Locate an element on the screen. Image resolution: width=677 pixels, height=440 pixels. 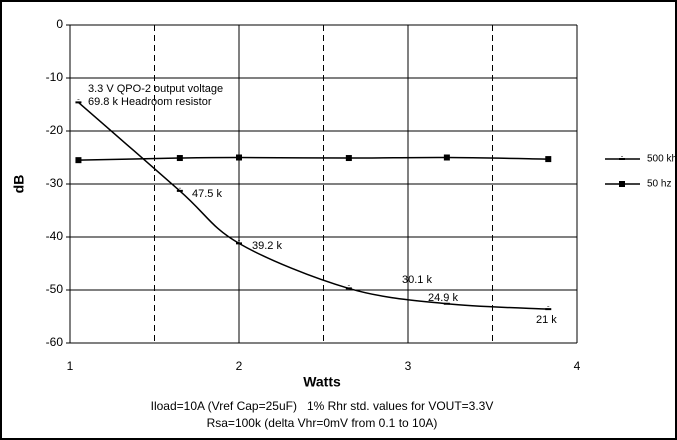
y-tick-label: -50 is located at coordinates (55, 289).